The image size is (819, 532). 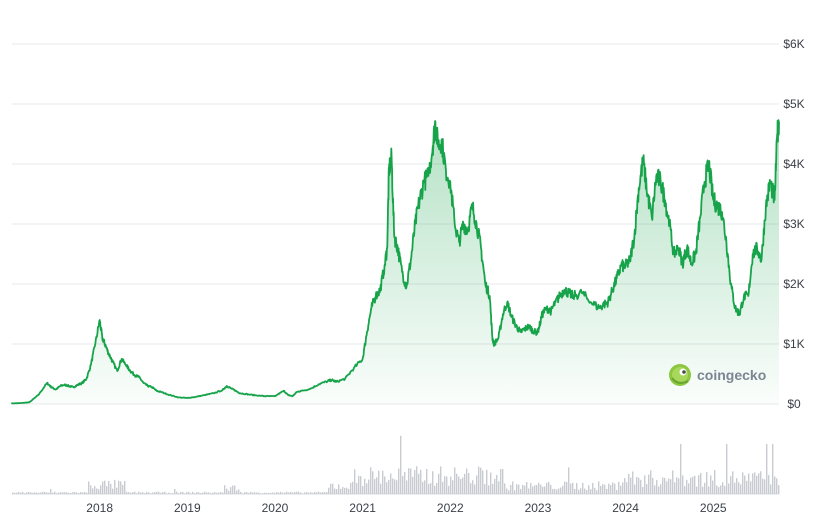 What do you see at coordinates (187, 508) in the screenshot?
I see `x-tick-label: 2019` at bounding box center [187, 508].